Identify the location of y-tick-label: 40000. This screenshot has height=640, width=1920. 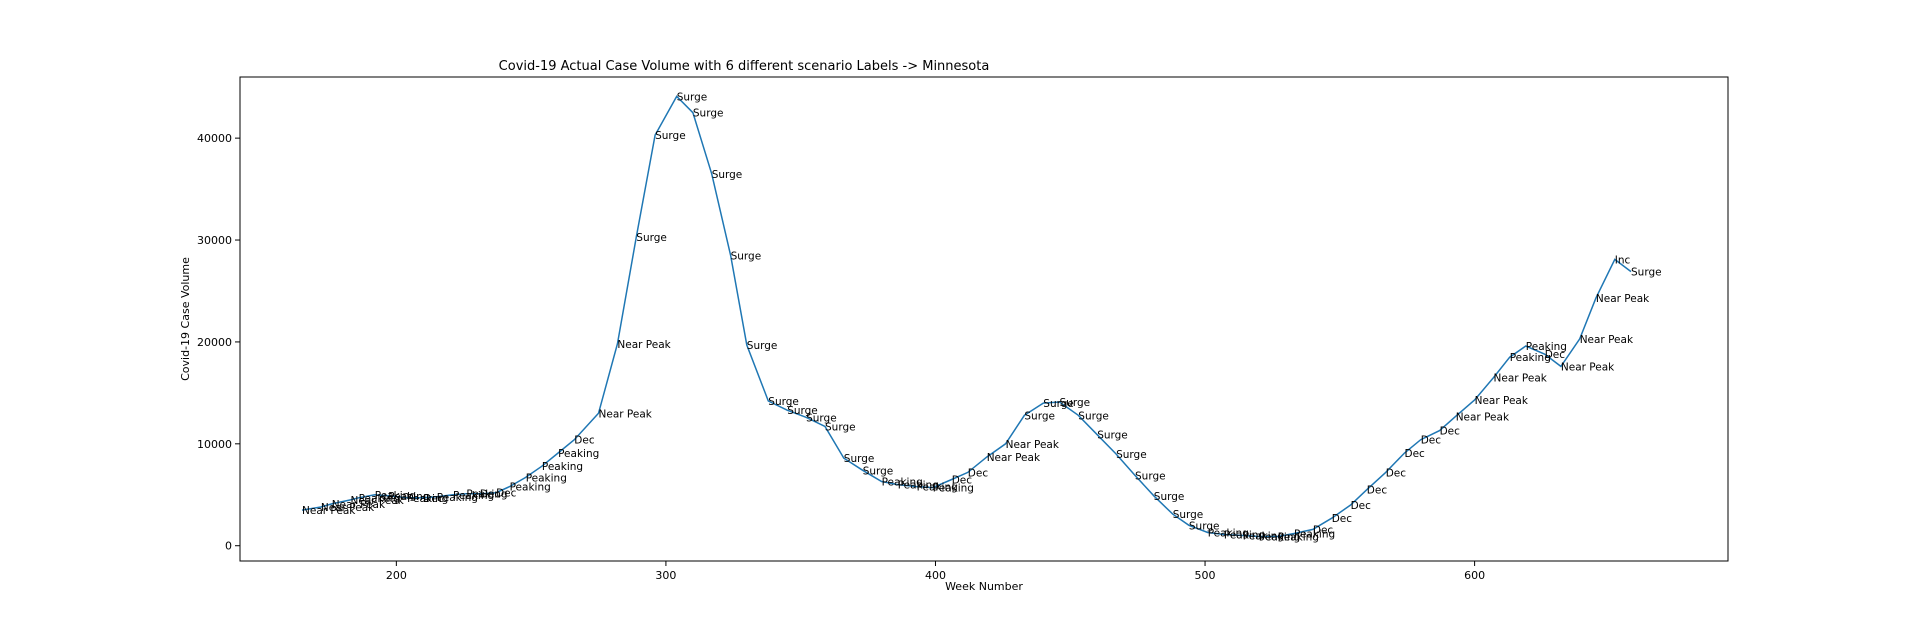
(214, 138).